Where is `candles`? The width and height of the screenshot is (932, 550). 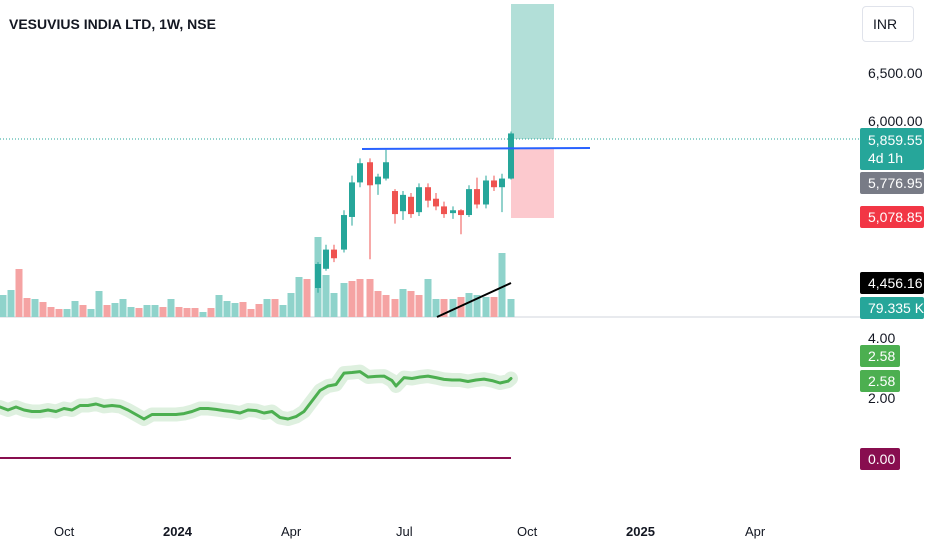
candles is located at coordinates (414, 212).